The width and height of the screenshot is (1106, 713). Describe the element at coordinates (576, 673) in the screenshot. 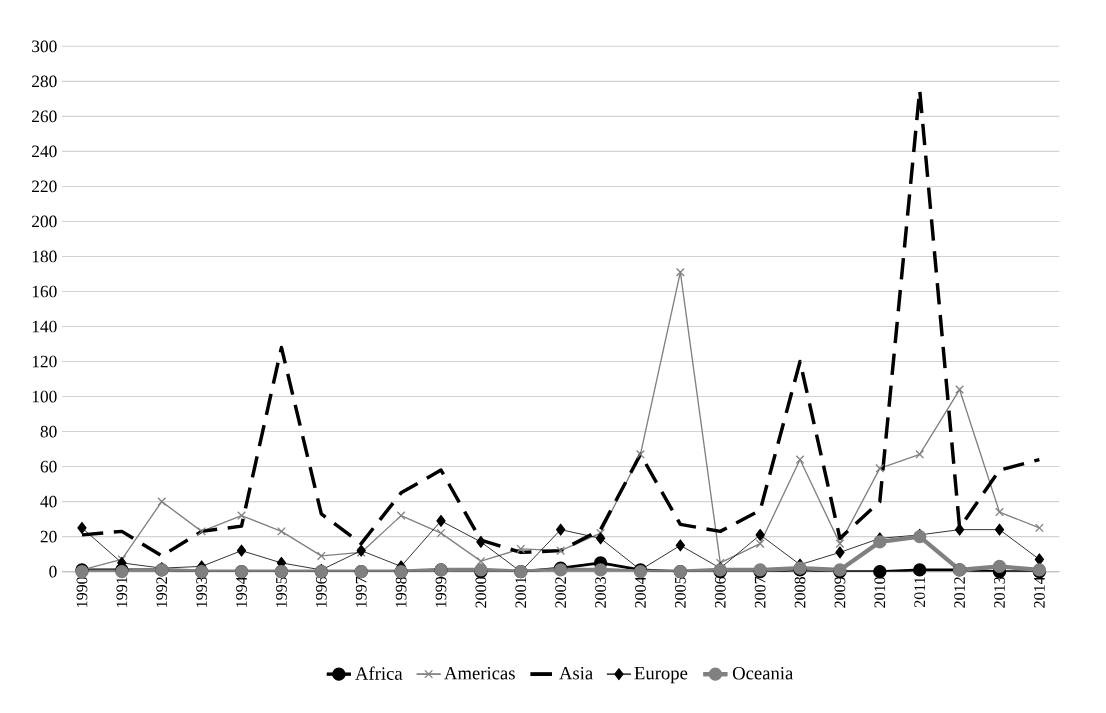

I see `legend-label: Asia` at that location.